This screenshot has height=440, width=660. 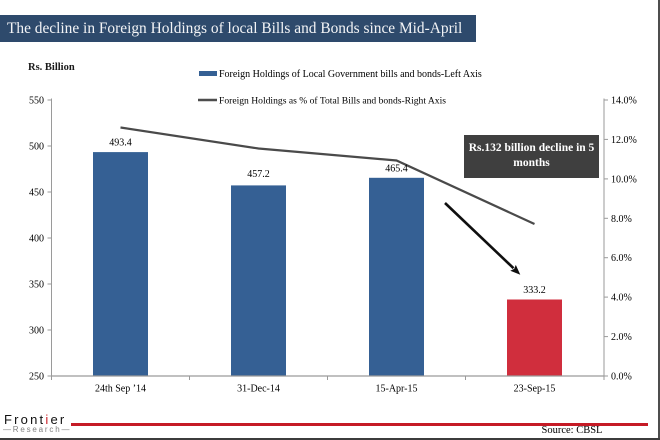 I want to click on svg-text: 23-Sep-15, so click(x=535, y=389).